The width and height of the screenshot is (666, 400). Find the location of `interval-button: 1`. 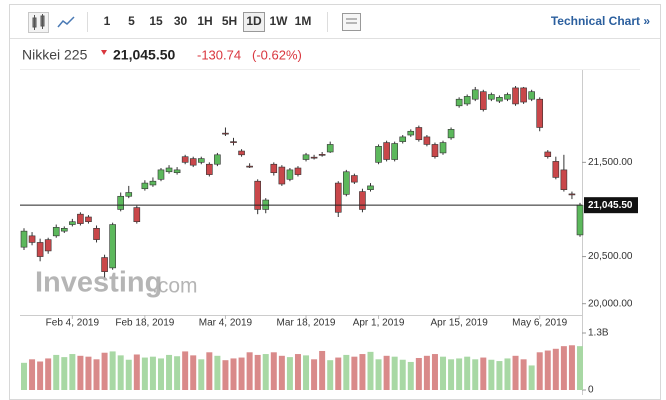

interval-button: 1 is located at coordinates (107, 21).